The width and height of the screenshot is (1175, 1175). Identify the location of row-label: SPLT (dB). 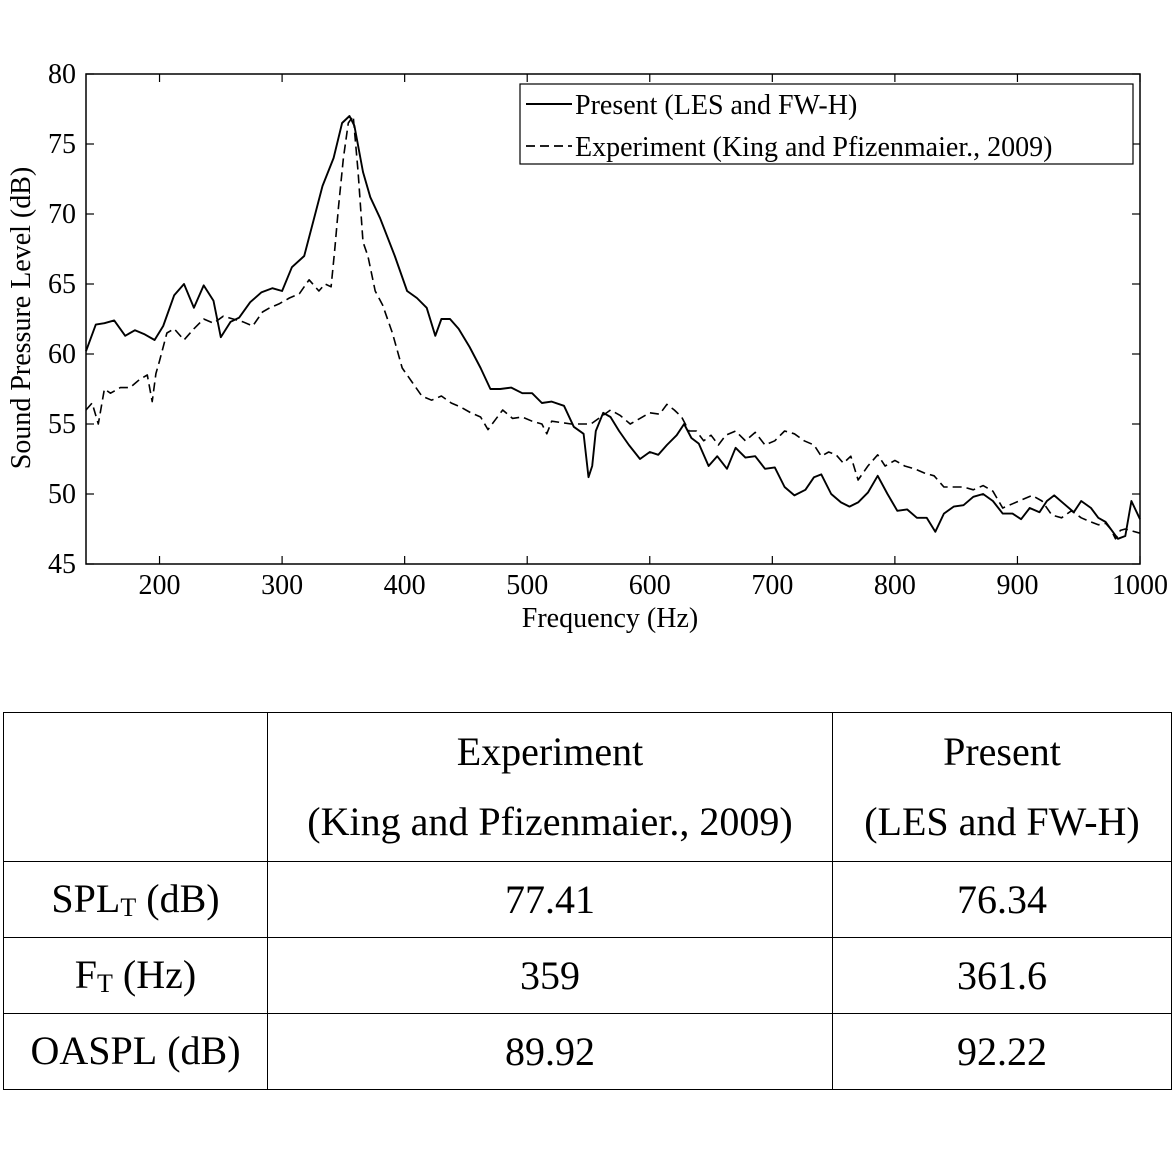
(135, 899).